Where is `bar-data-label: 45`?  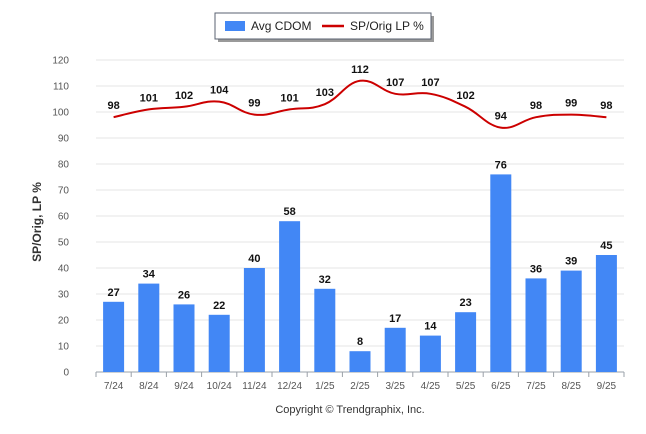
bar-data-label: 45 is located at coordinates (606, 246).